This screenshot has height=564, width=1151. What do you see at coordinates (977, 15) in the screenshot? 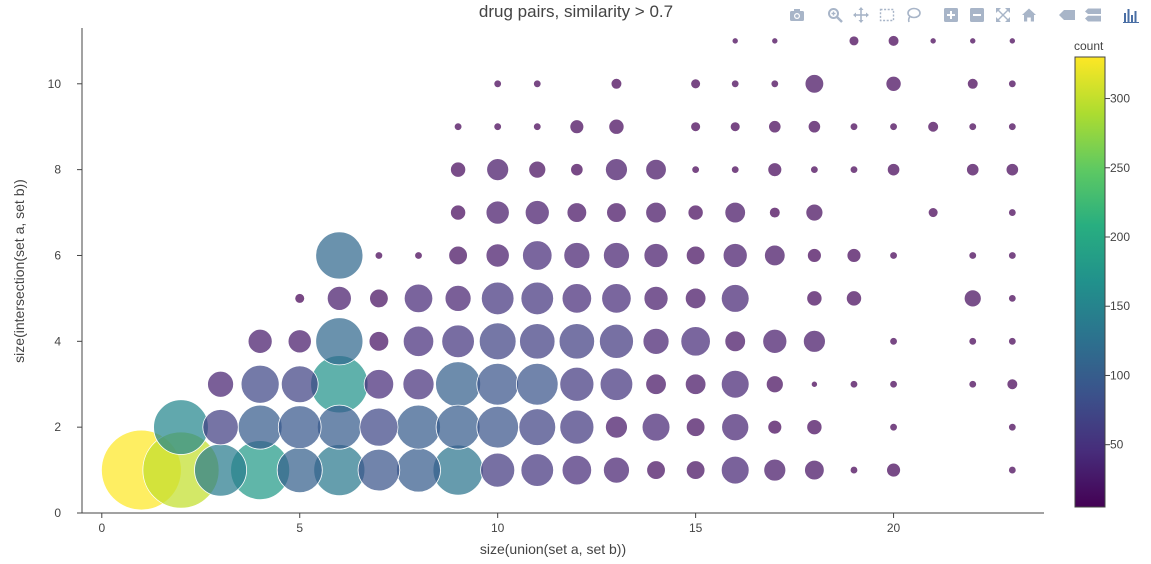
I see `zoom-out-button` at bounding box center [977, 15].